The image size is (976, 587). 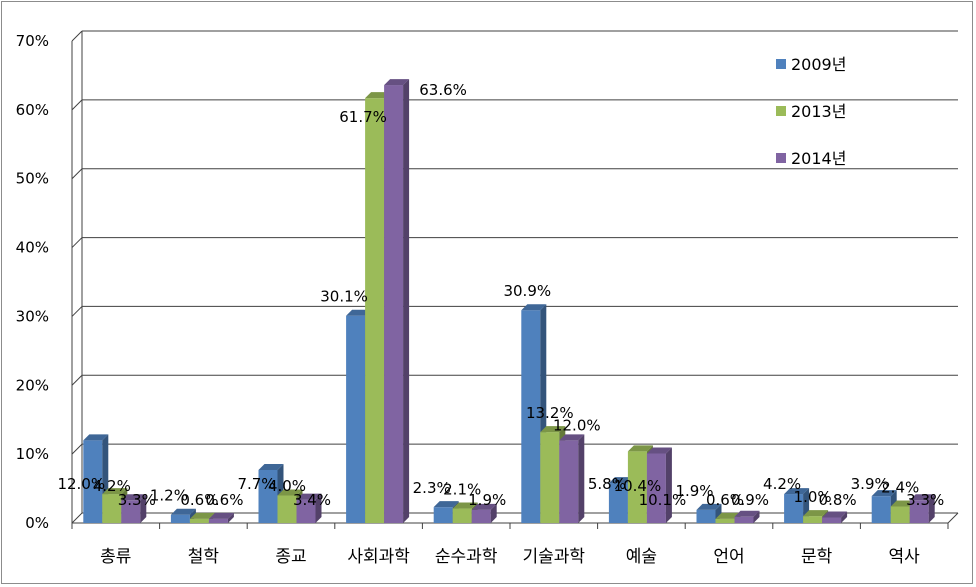 What do you see at coordinates (112, 508) in the screenshot?
I see `bar-2013년-총류` at bounding box center [112, 508].